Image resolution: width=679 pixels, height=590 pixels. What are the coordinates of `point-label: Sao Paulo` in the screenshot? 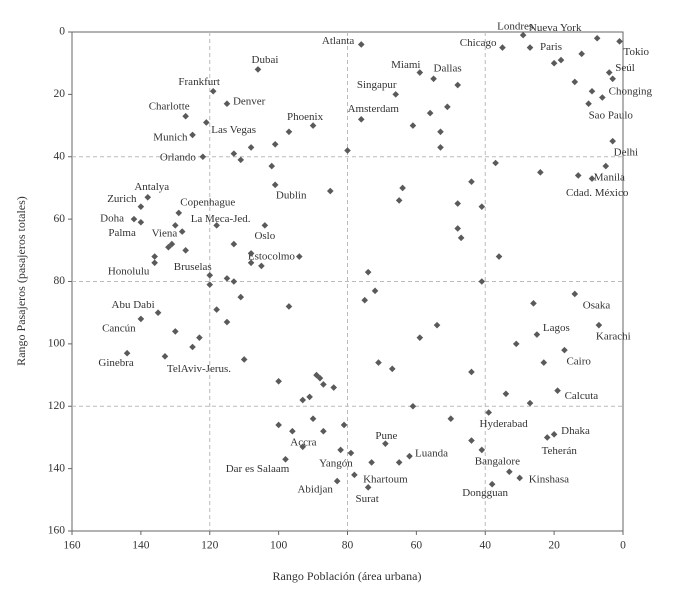 It's located at (611, 115).